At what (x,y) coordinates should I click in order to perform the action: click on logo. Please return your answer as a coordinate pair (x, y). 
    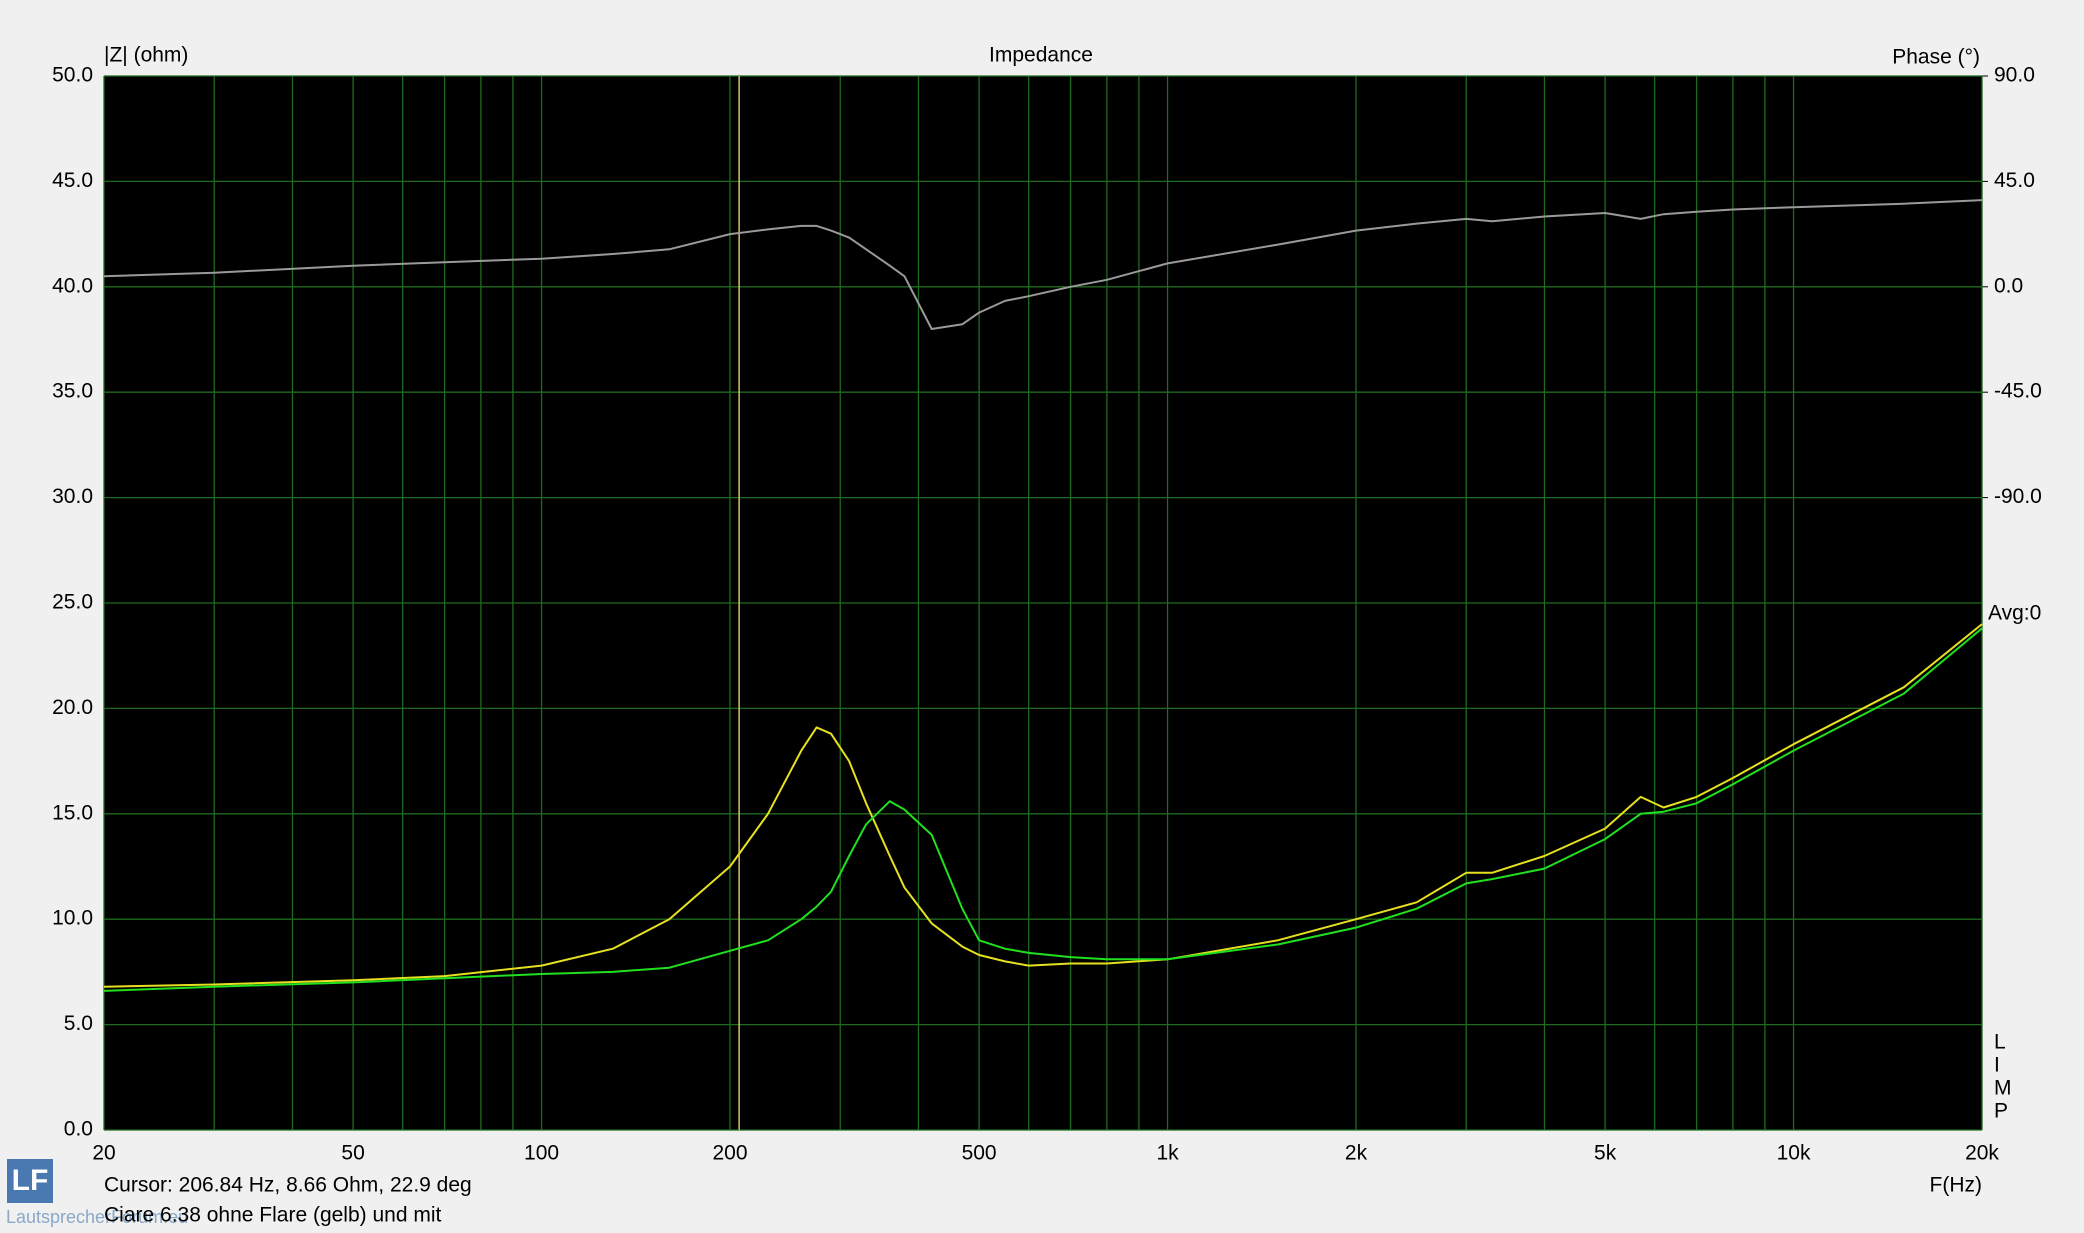
    Looking at the image, I should click on (30, 1181).